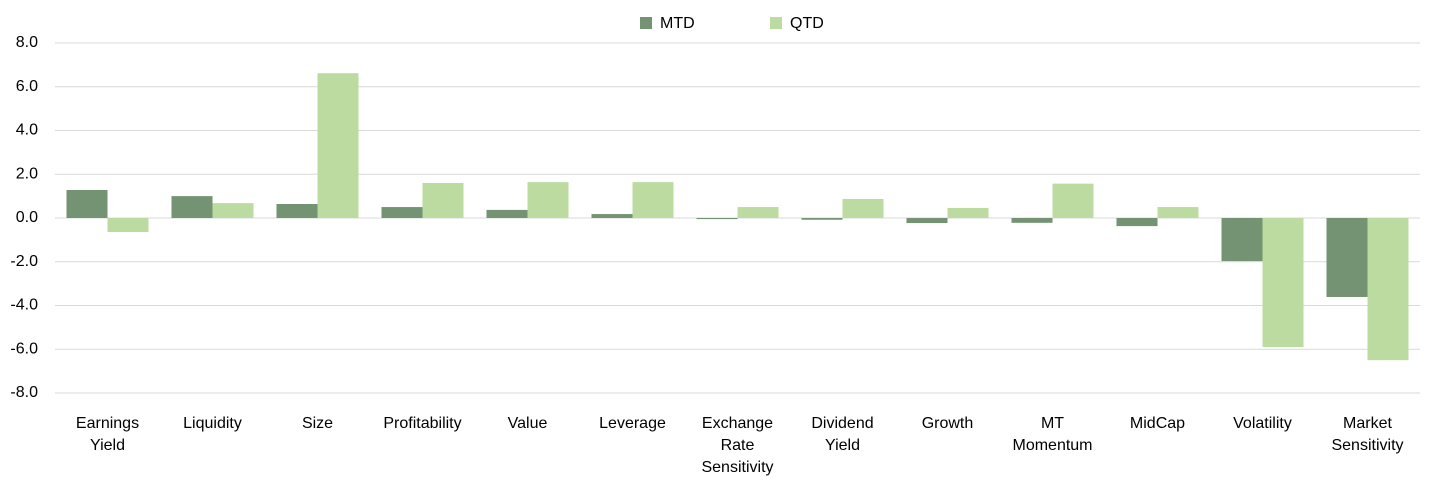  What do you see at coordinates (1367, 434) in the screenshot?
I see `x-tick-label: Market Sensitivity` at bounding box center [1367, 434].